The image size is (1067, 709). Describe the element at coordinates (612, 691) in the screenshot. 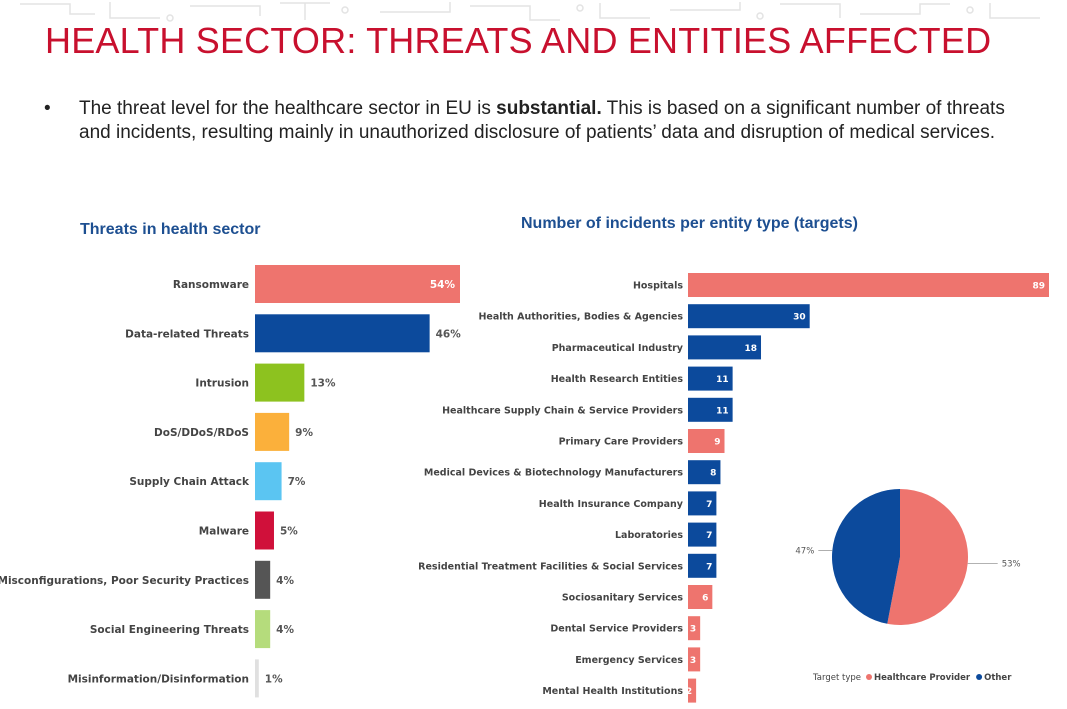

I see `entity-category-label-mental-health-institutions: Mental Health Institutions` at that location.